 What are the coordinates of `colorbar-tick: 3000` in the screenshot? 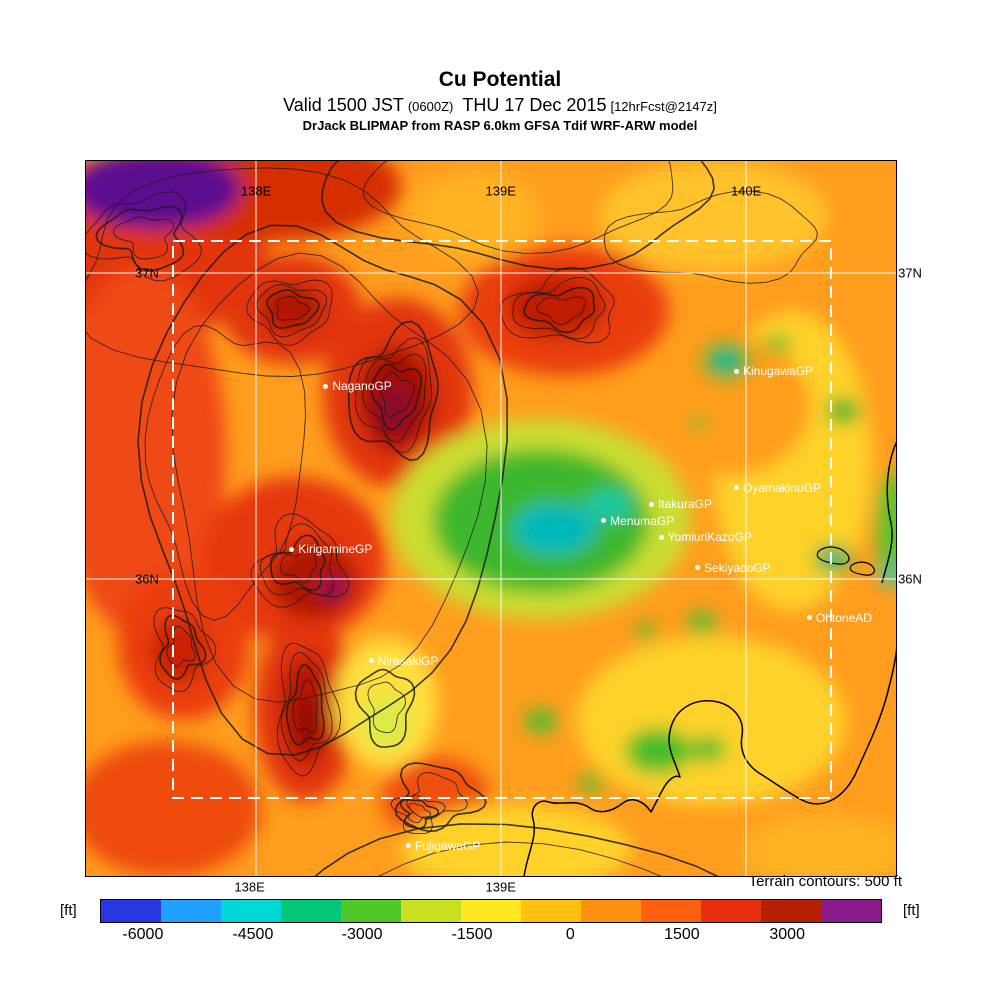 It's located at (787, 934).